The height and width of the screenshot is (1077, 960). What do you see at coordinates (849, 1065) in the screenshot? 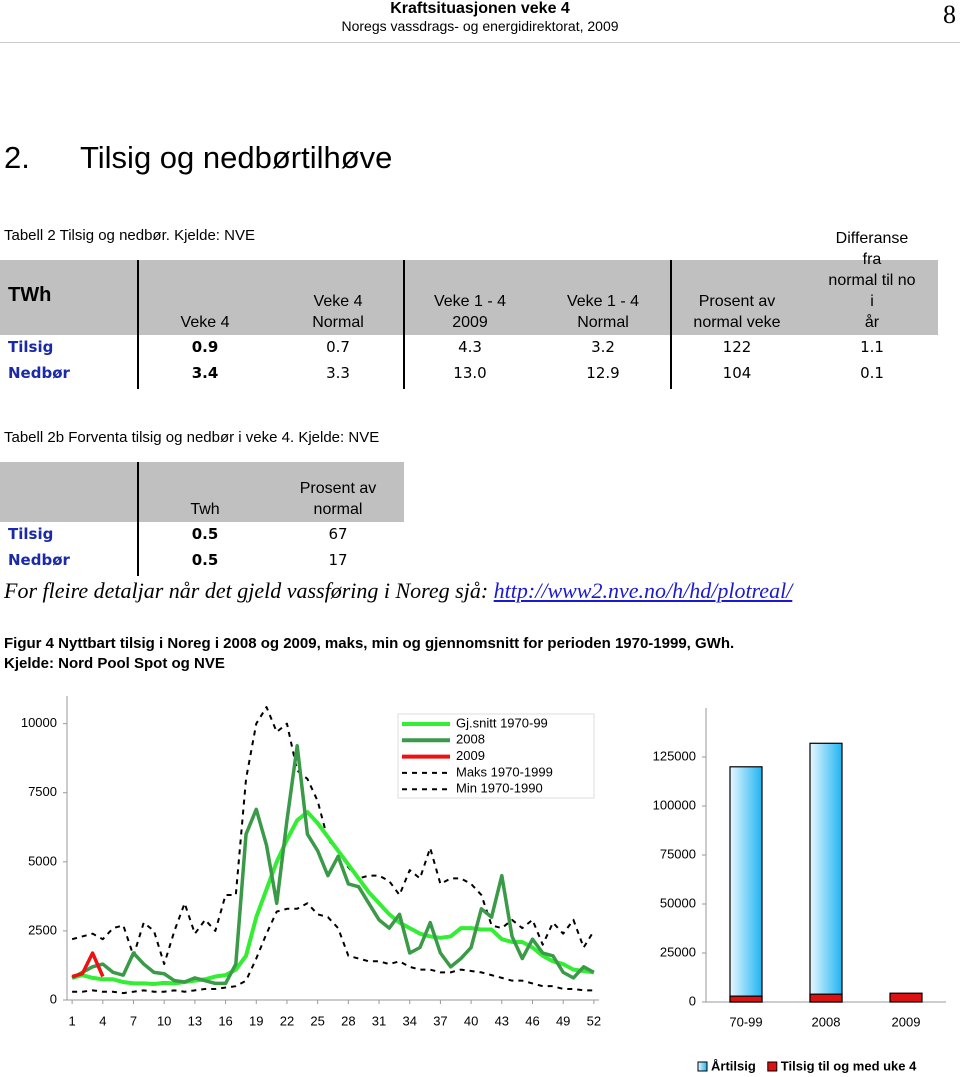
I see `legend-label: Tilsig til og med uke 4` at bounding box center [849, 1065].